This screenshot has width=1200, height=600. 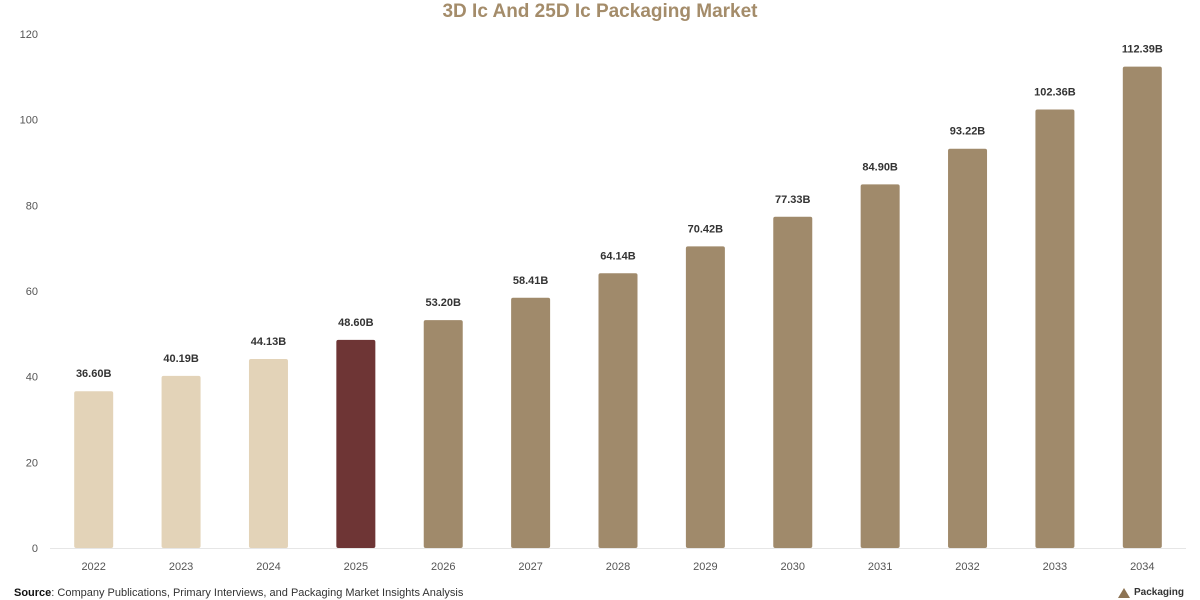 I want to click on x-tick-label-2034: 2034, so click(x=1142, y=567).